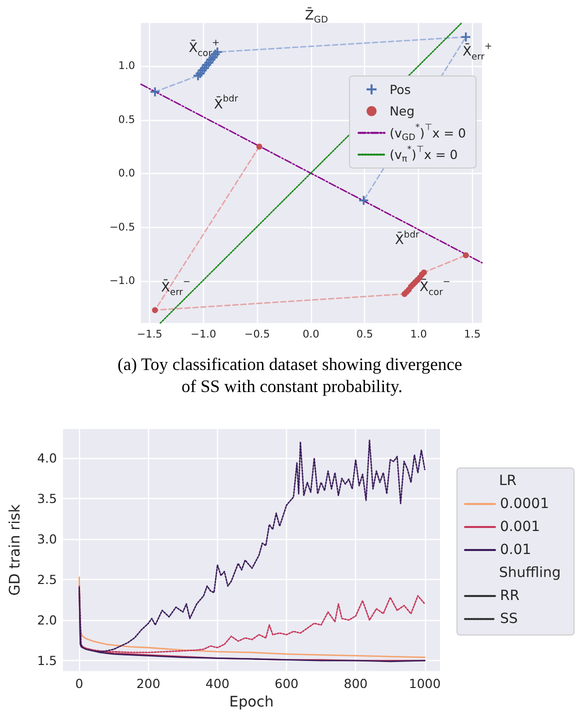 This screenshot has height=715, width=576. What do you see at coordinates (47, 620) in the screenshot?
I see `y-tick-label: 2.0` at bounding box center [47, 620].